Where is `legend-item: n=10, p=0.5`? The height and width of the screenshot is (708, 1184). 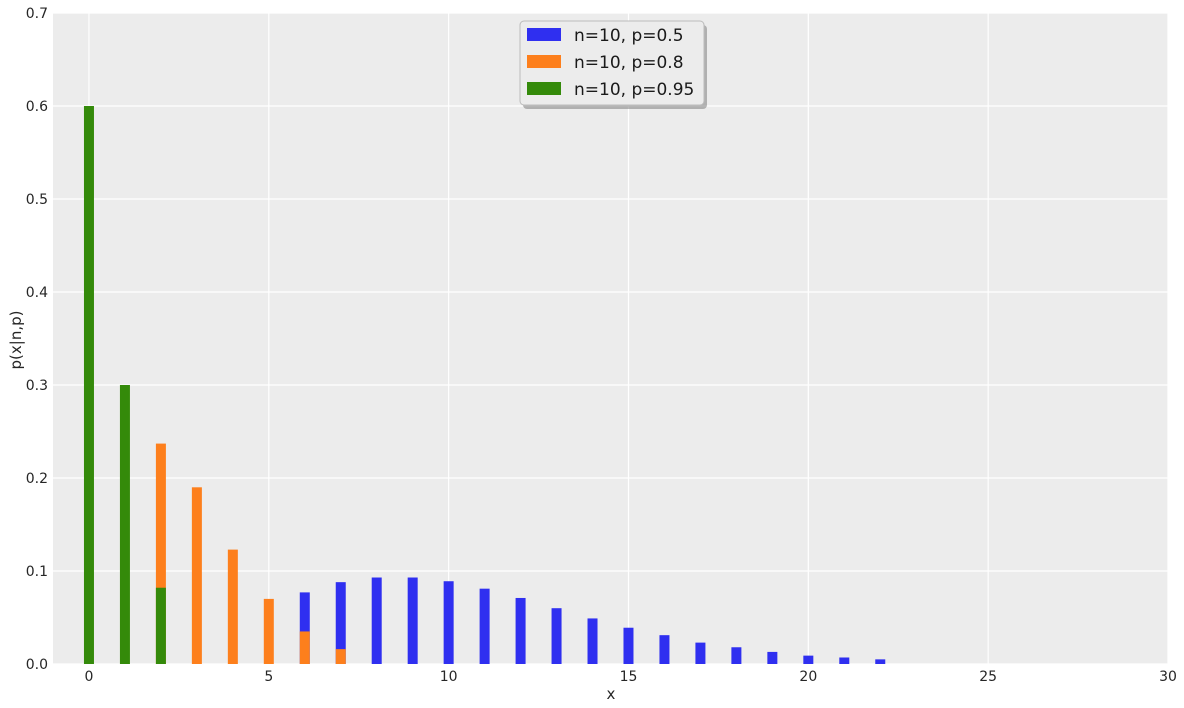 legend-item: n=10, p=0.5 is located at coordinates (605, 36).